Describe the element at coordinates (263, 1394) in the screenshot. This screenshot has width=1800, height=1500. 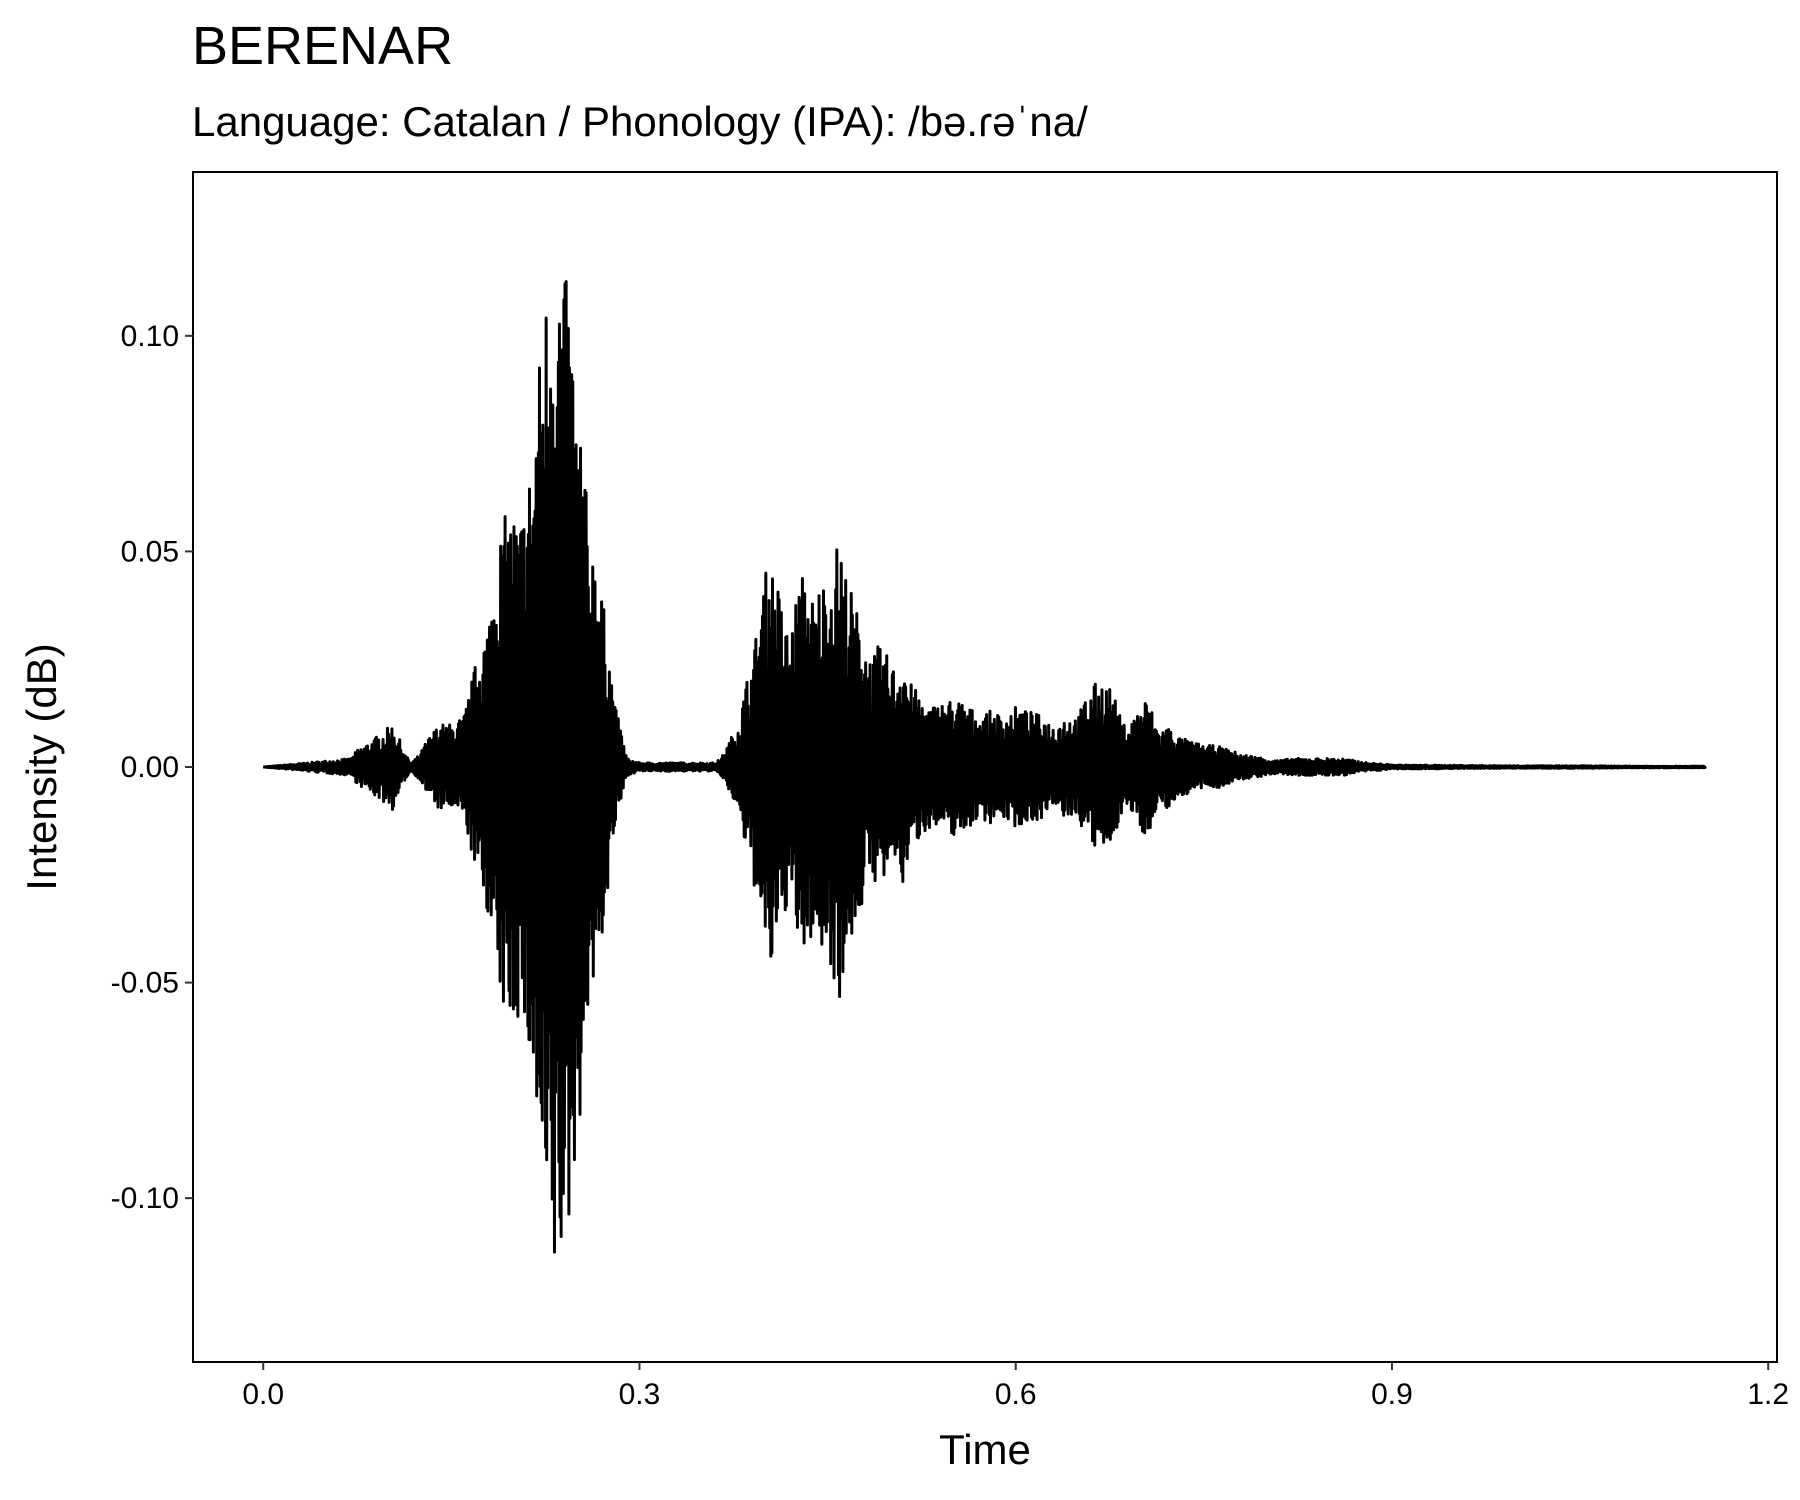
I see `x-tick-label: 0.0` at that location.